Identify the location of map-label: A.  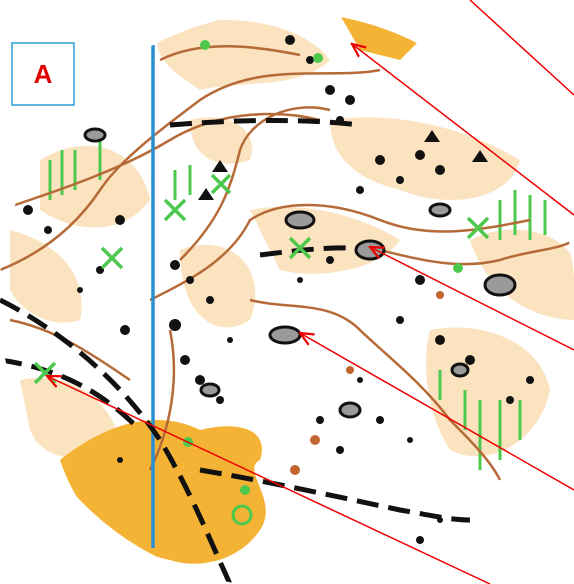
(43, 74).